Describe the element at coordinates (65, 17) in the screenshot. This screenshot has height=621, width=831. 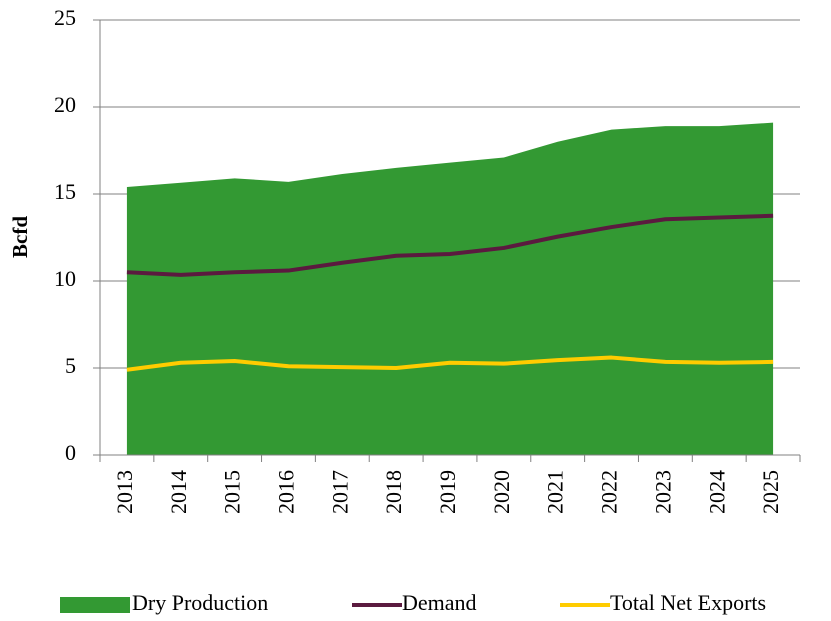
I see `y-tick-label: 25` at that location.